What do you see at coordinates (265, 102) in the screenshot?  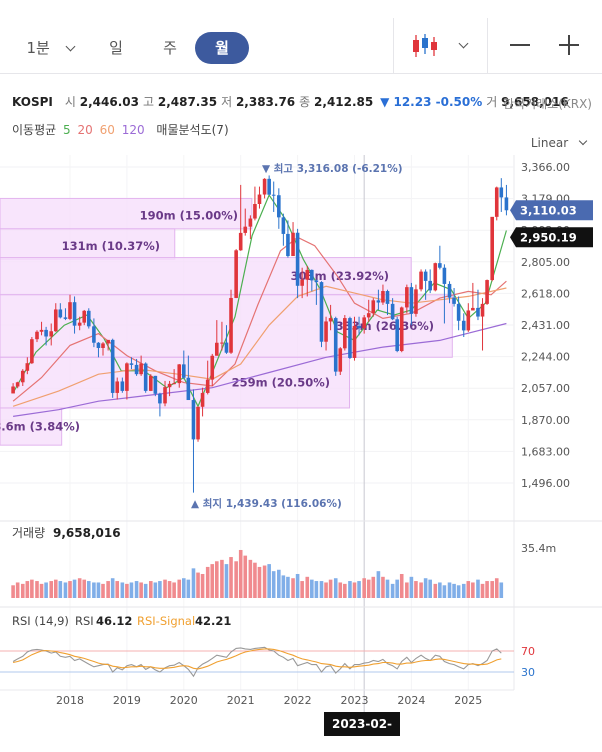 I see `low-value: 2,383.76` at bounding box center [265, 102].